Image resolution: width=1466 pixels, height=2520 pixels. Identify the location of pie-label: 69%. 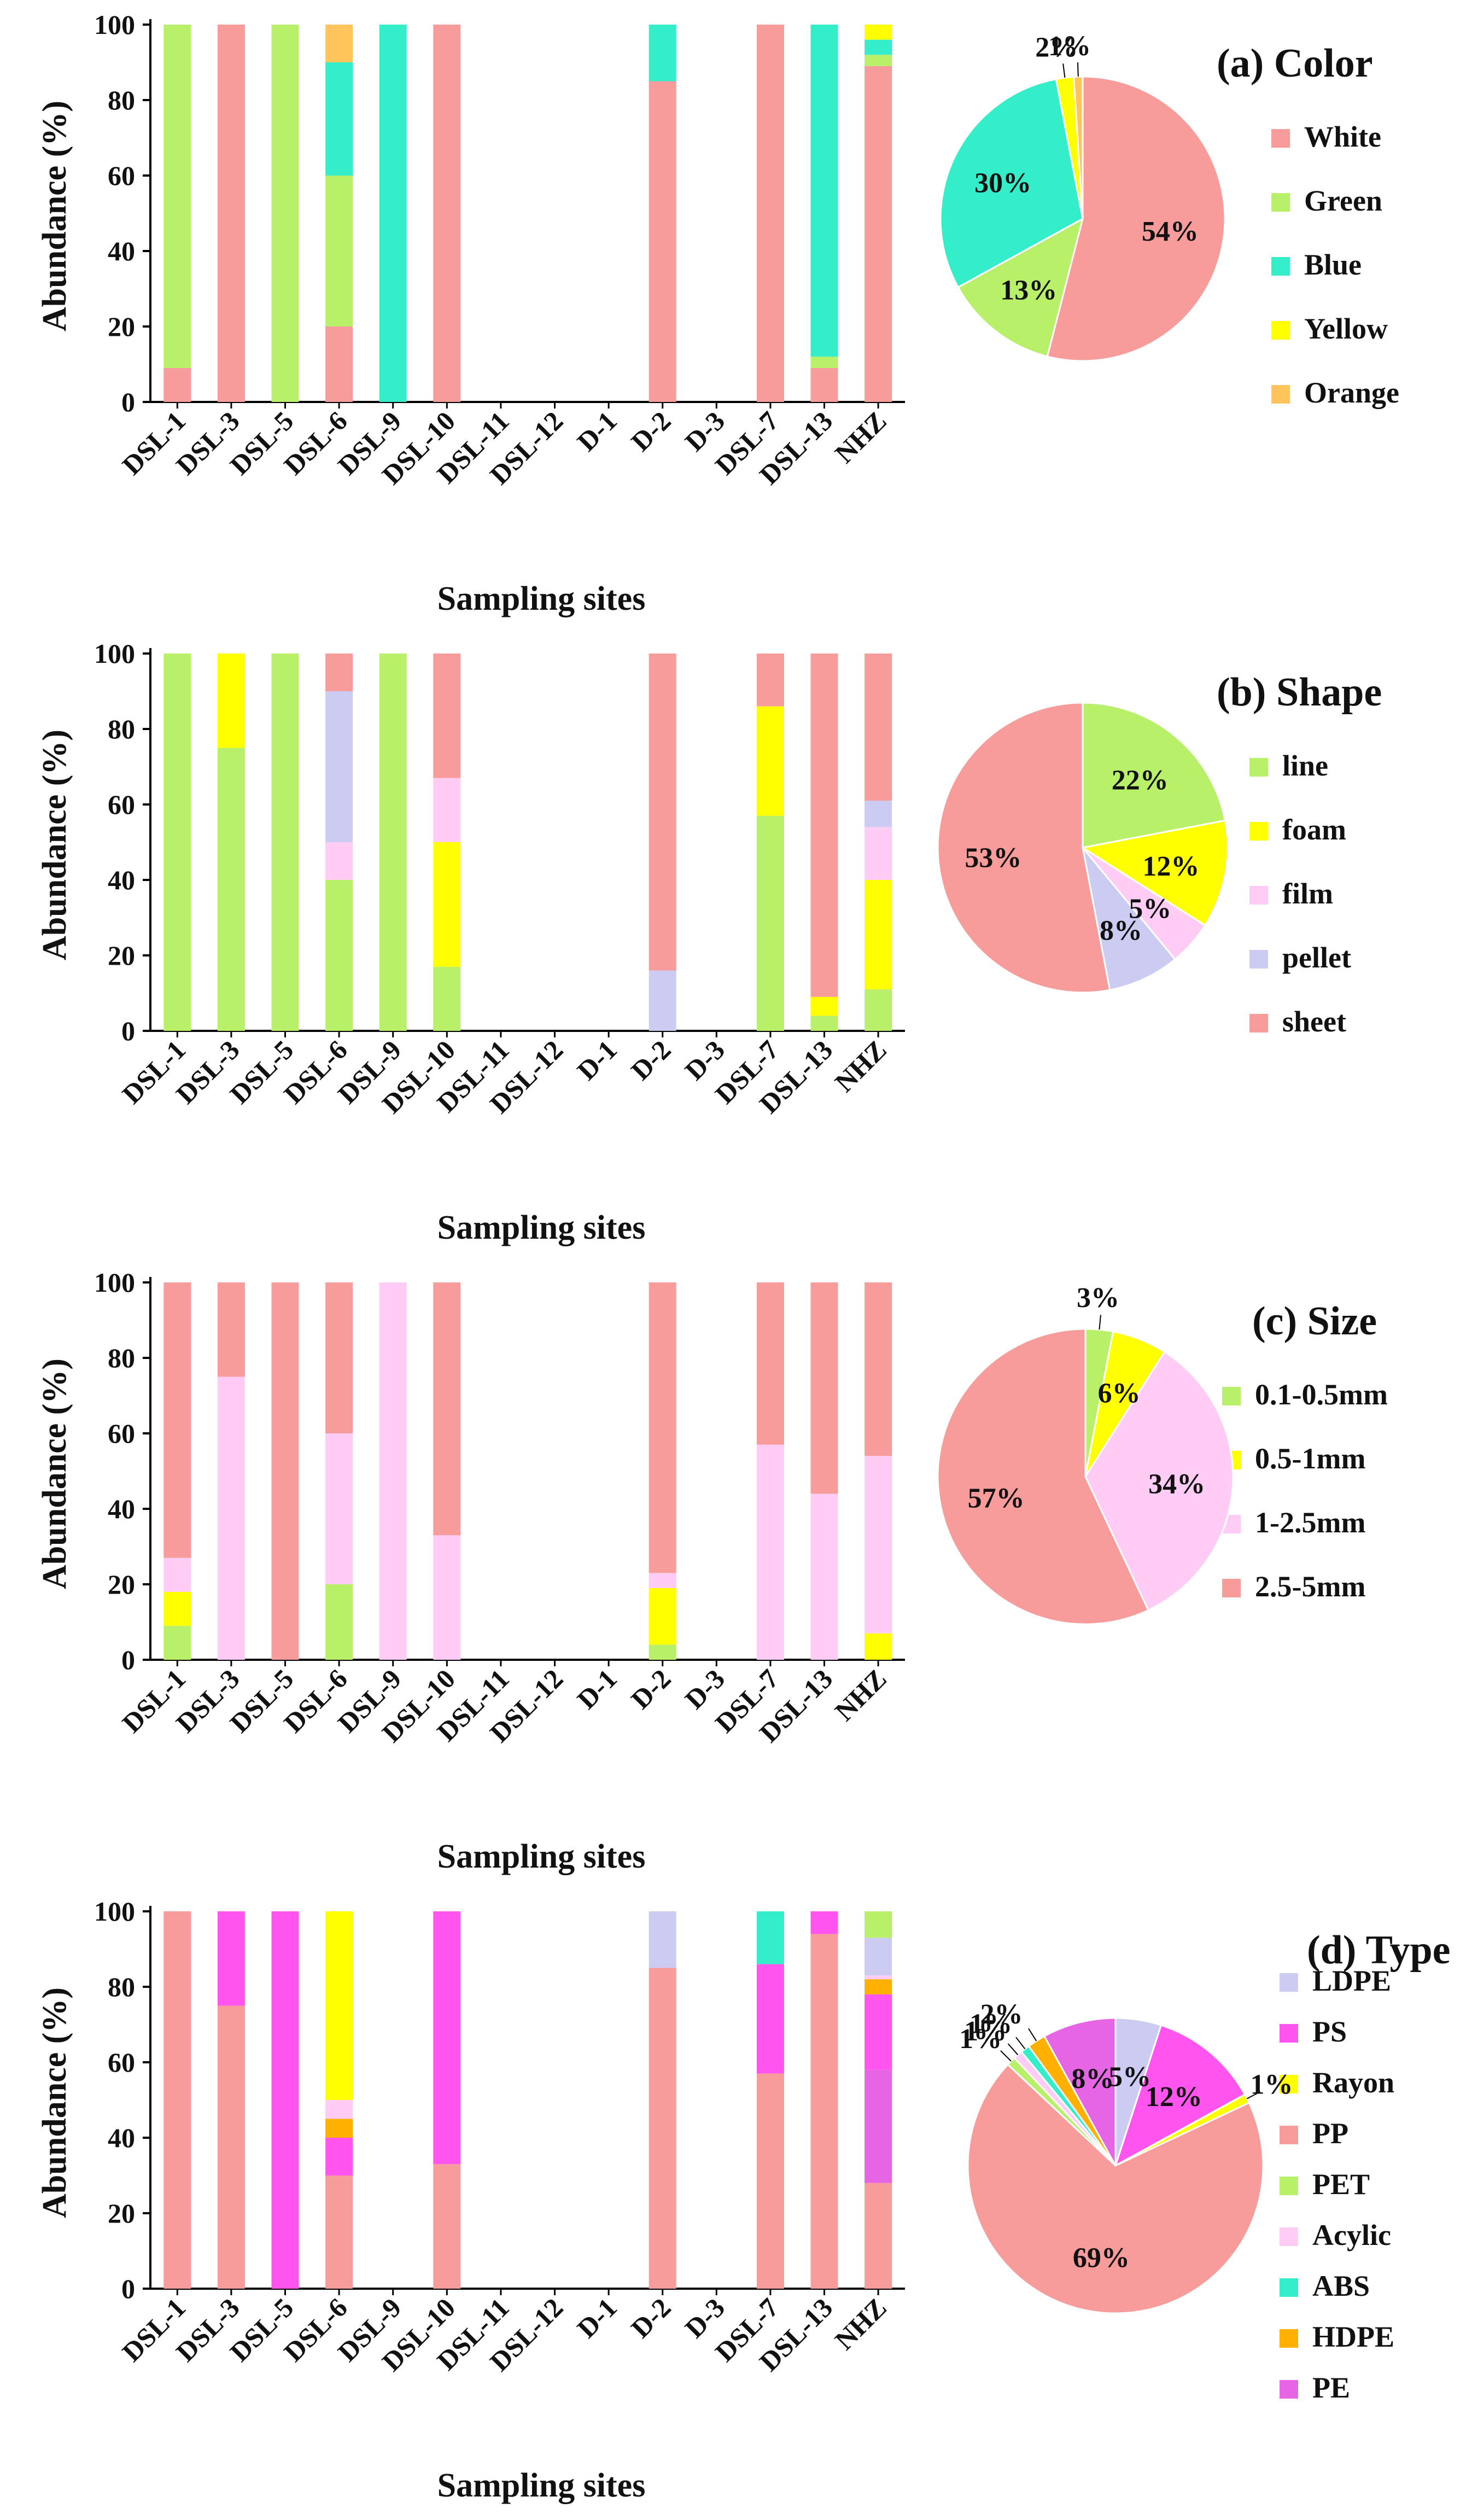
(1101, 2257).